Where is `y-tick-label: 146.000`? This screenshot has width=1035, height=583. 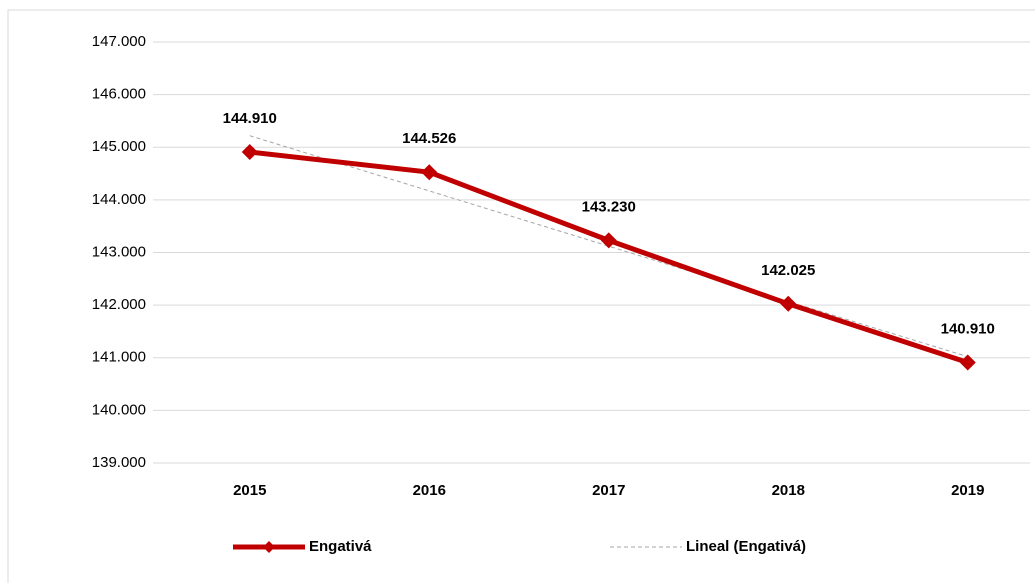 y-tick-label: 146.000 is located at coordinates (119, 94).